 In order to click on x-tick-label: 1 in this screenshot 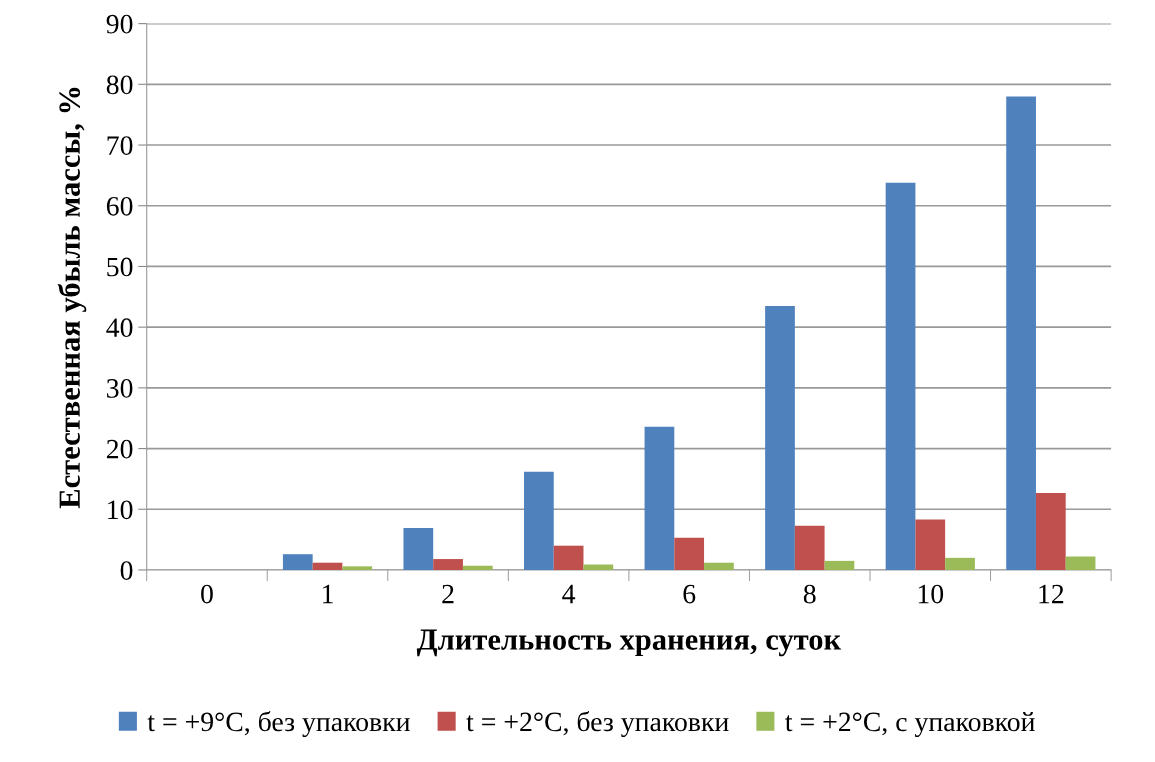, I will do `click(328, 594)`.